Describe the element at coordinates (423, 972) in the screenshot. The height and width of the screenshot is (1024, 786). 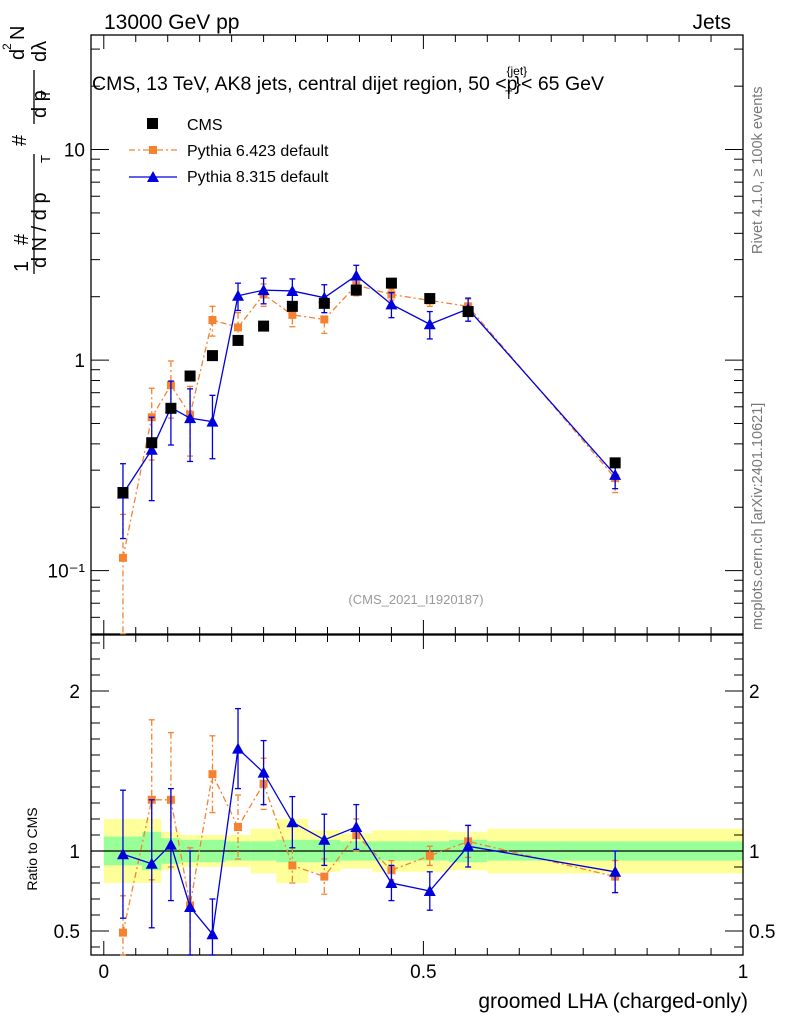
I see `x-tick-label: 0.5` at that location.